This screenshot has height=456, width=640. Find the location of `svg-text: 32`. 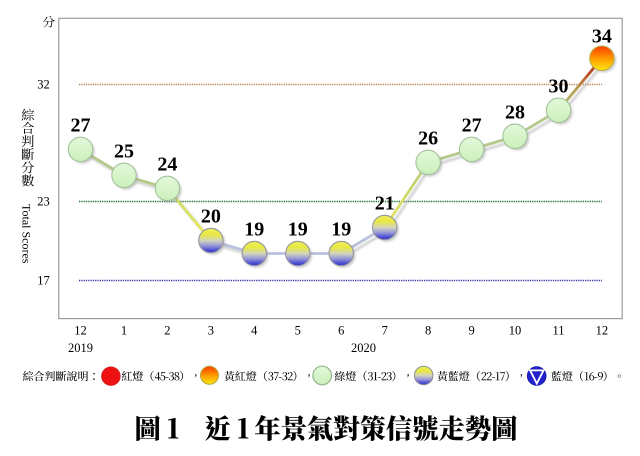

svg-text: 32 is located at coordinates (43, 85).